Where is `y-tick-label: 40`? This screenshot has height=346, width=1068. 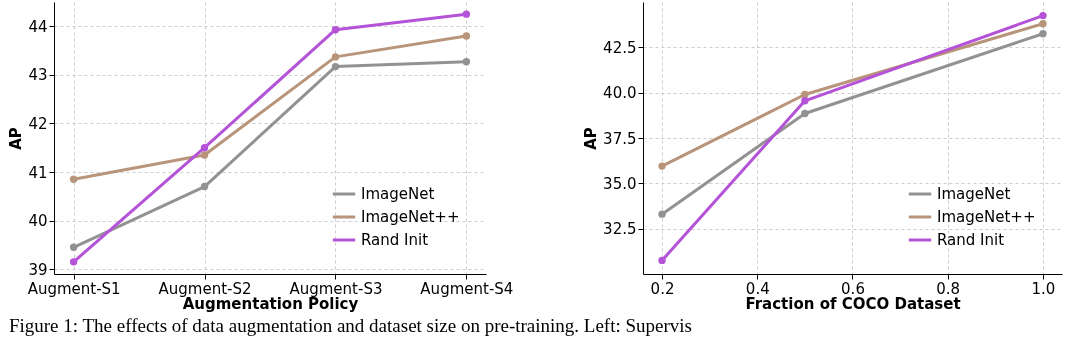
y-tick-label: 40 is located at coordinates (38, 221).